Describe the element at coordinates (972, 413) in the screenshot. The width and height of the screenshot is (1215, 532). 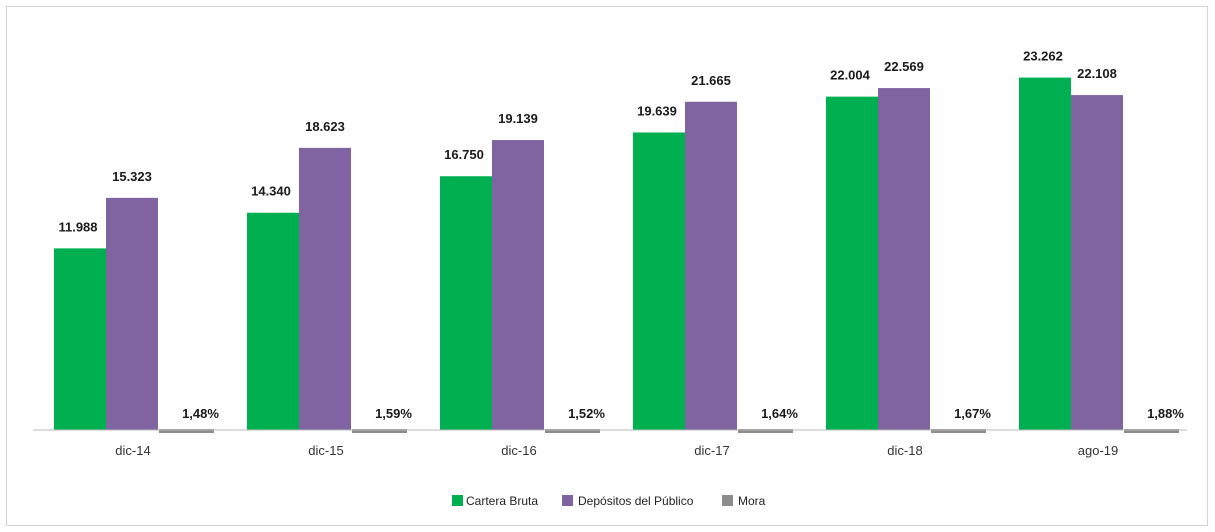
I see `data-label-mora-dic-18: 1,67%` at that location.